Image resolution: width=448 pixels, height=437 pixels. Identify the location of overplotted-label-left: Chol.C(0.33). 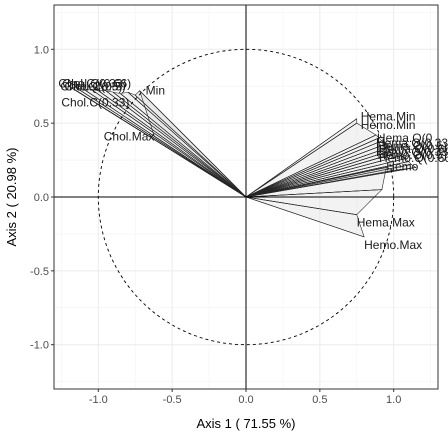
(92, 84).